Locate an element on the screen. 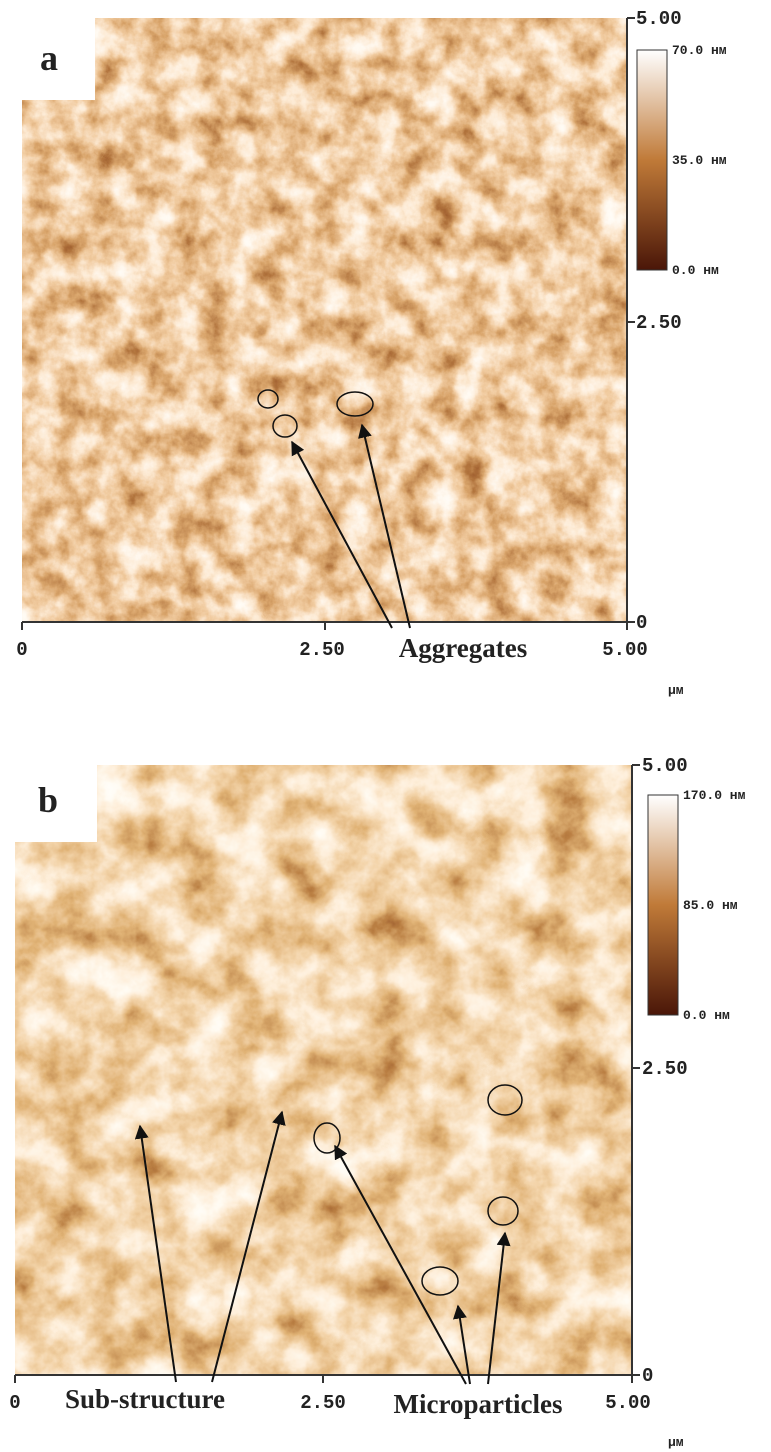 Image resolution: width=771 pixels, height=1452 pixels. annotation: Aggregates is located at coordinates (463, 648).